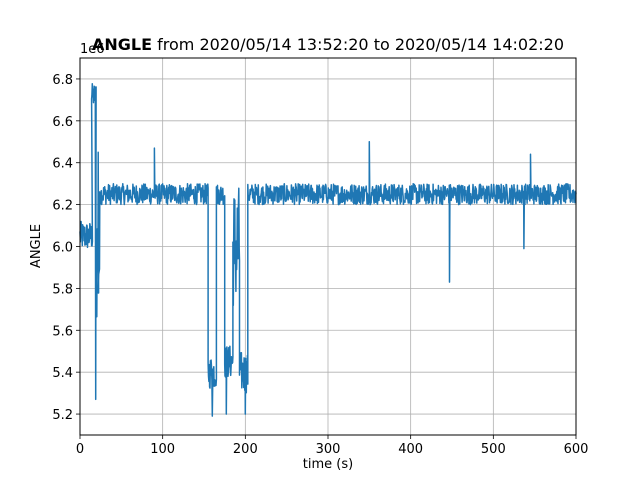 The width and height of the screenshot is (640, 480). I want to click on y-offset-label: 1e6, so click(92, 49).